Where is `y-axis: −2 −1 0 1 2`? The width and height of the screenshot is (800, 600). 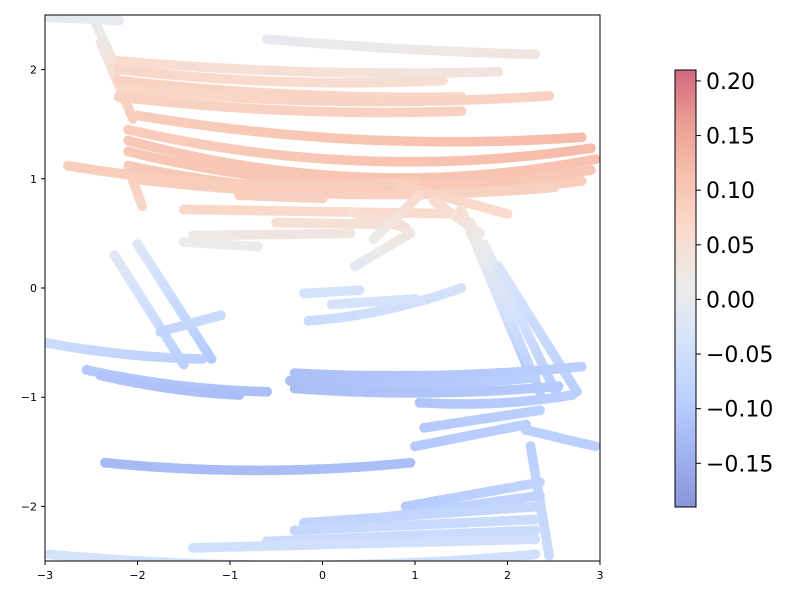 y-axis: −2 −1 0 1 2 is located at coordinates (33, 288).